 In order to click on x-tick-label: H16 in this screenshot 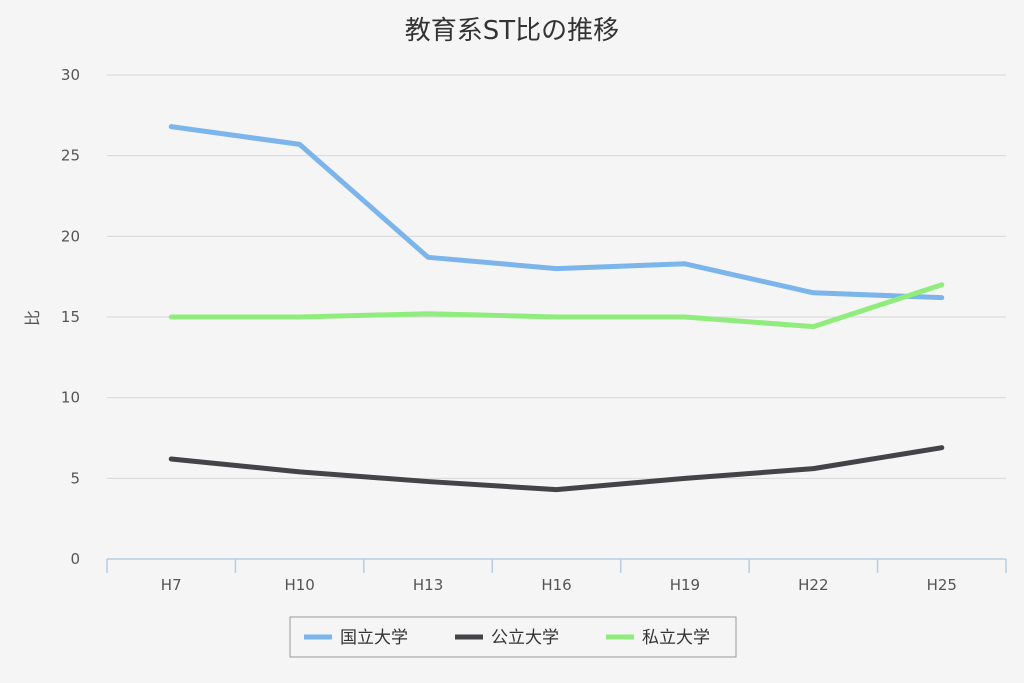, I will do `click(556, 585)`.